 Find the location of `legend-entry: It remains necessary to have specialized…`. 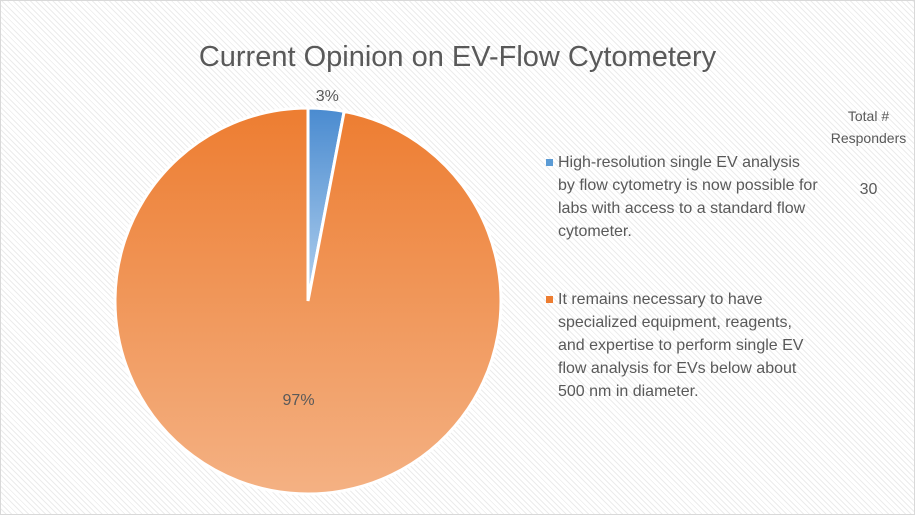

legend-entry: It remains necessary to have specialized… is located at coordinates (683, 345).